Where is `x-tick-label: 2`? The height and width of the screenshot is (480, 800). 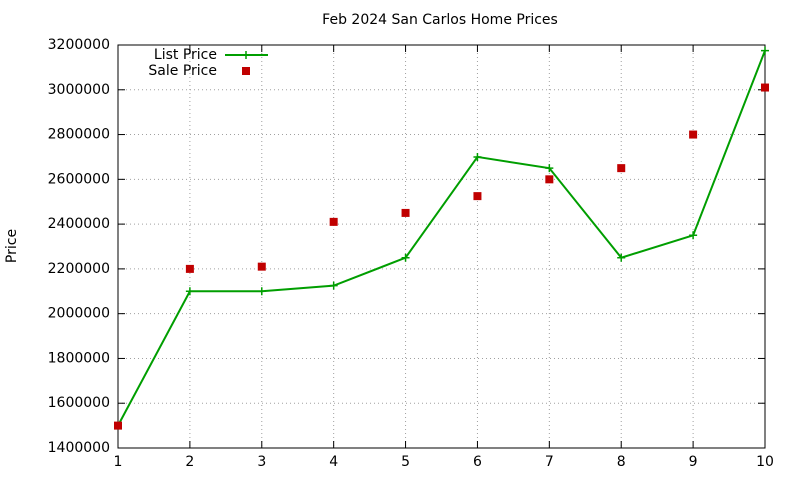 x-tick-label: 2 is located at coordinates (189, 462).